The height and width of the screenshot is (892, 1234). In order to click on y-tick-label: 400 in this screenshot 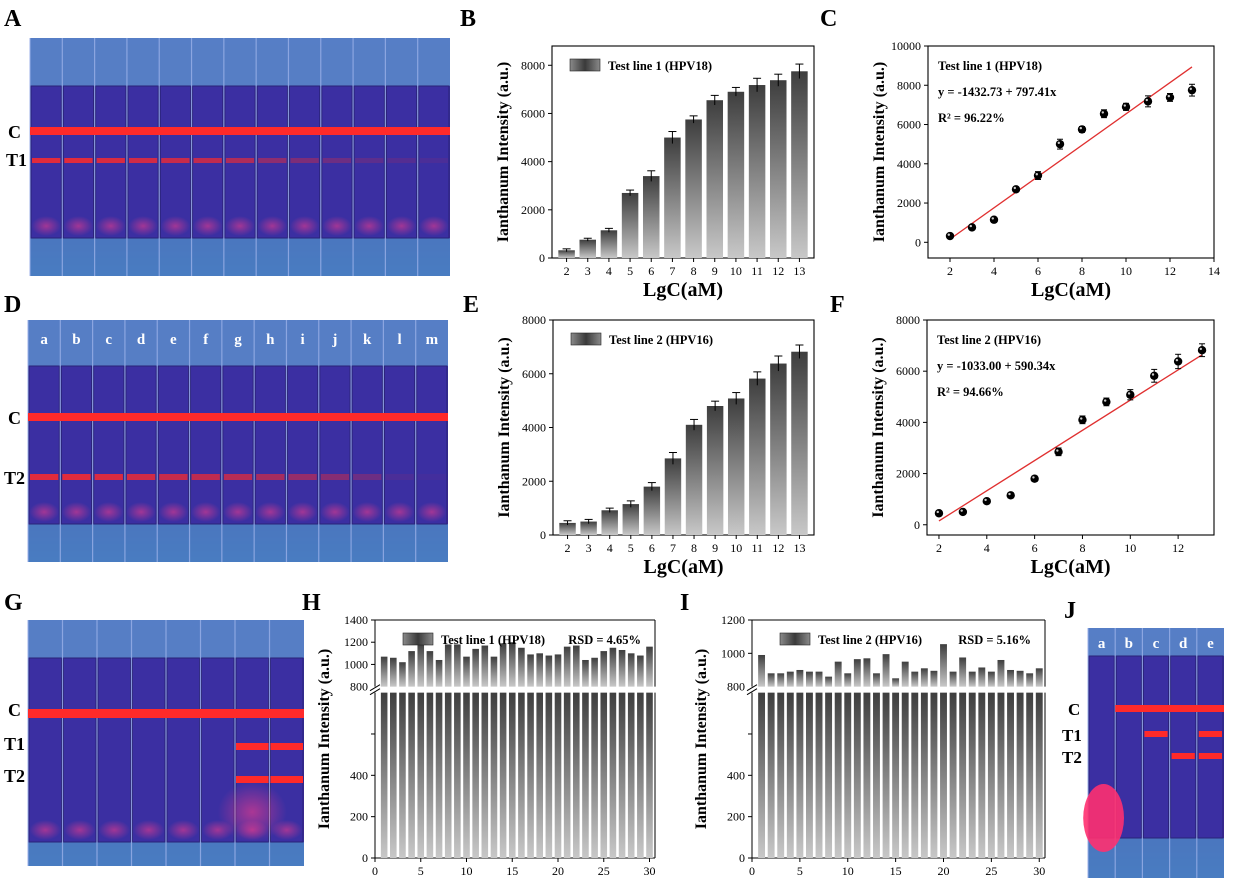, I will do `click(359, 775)`.